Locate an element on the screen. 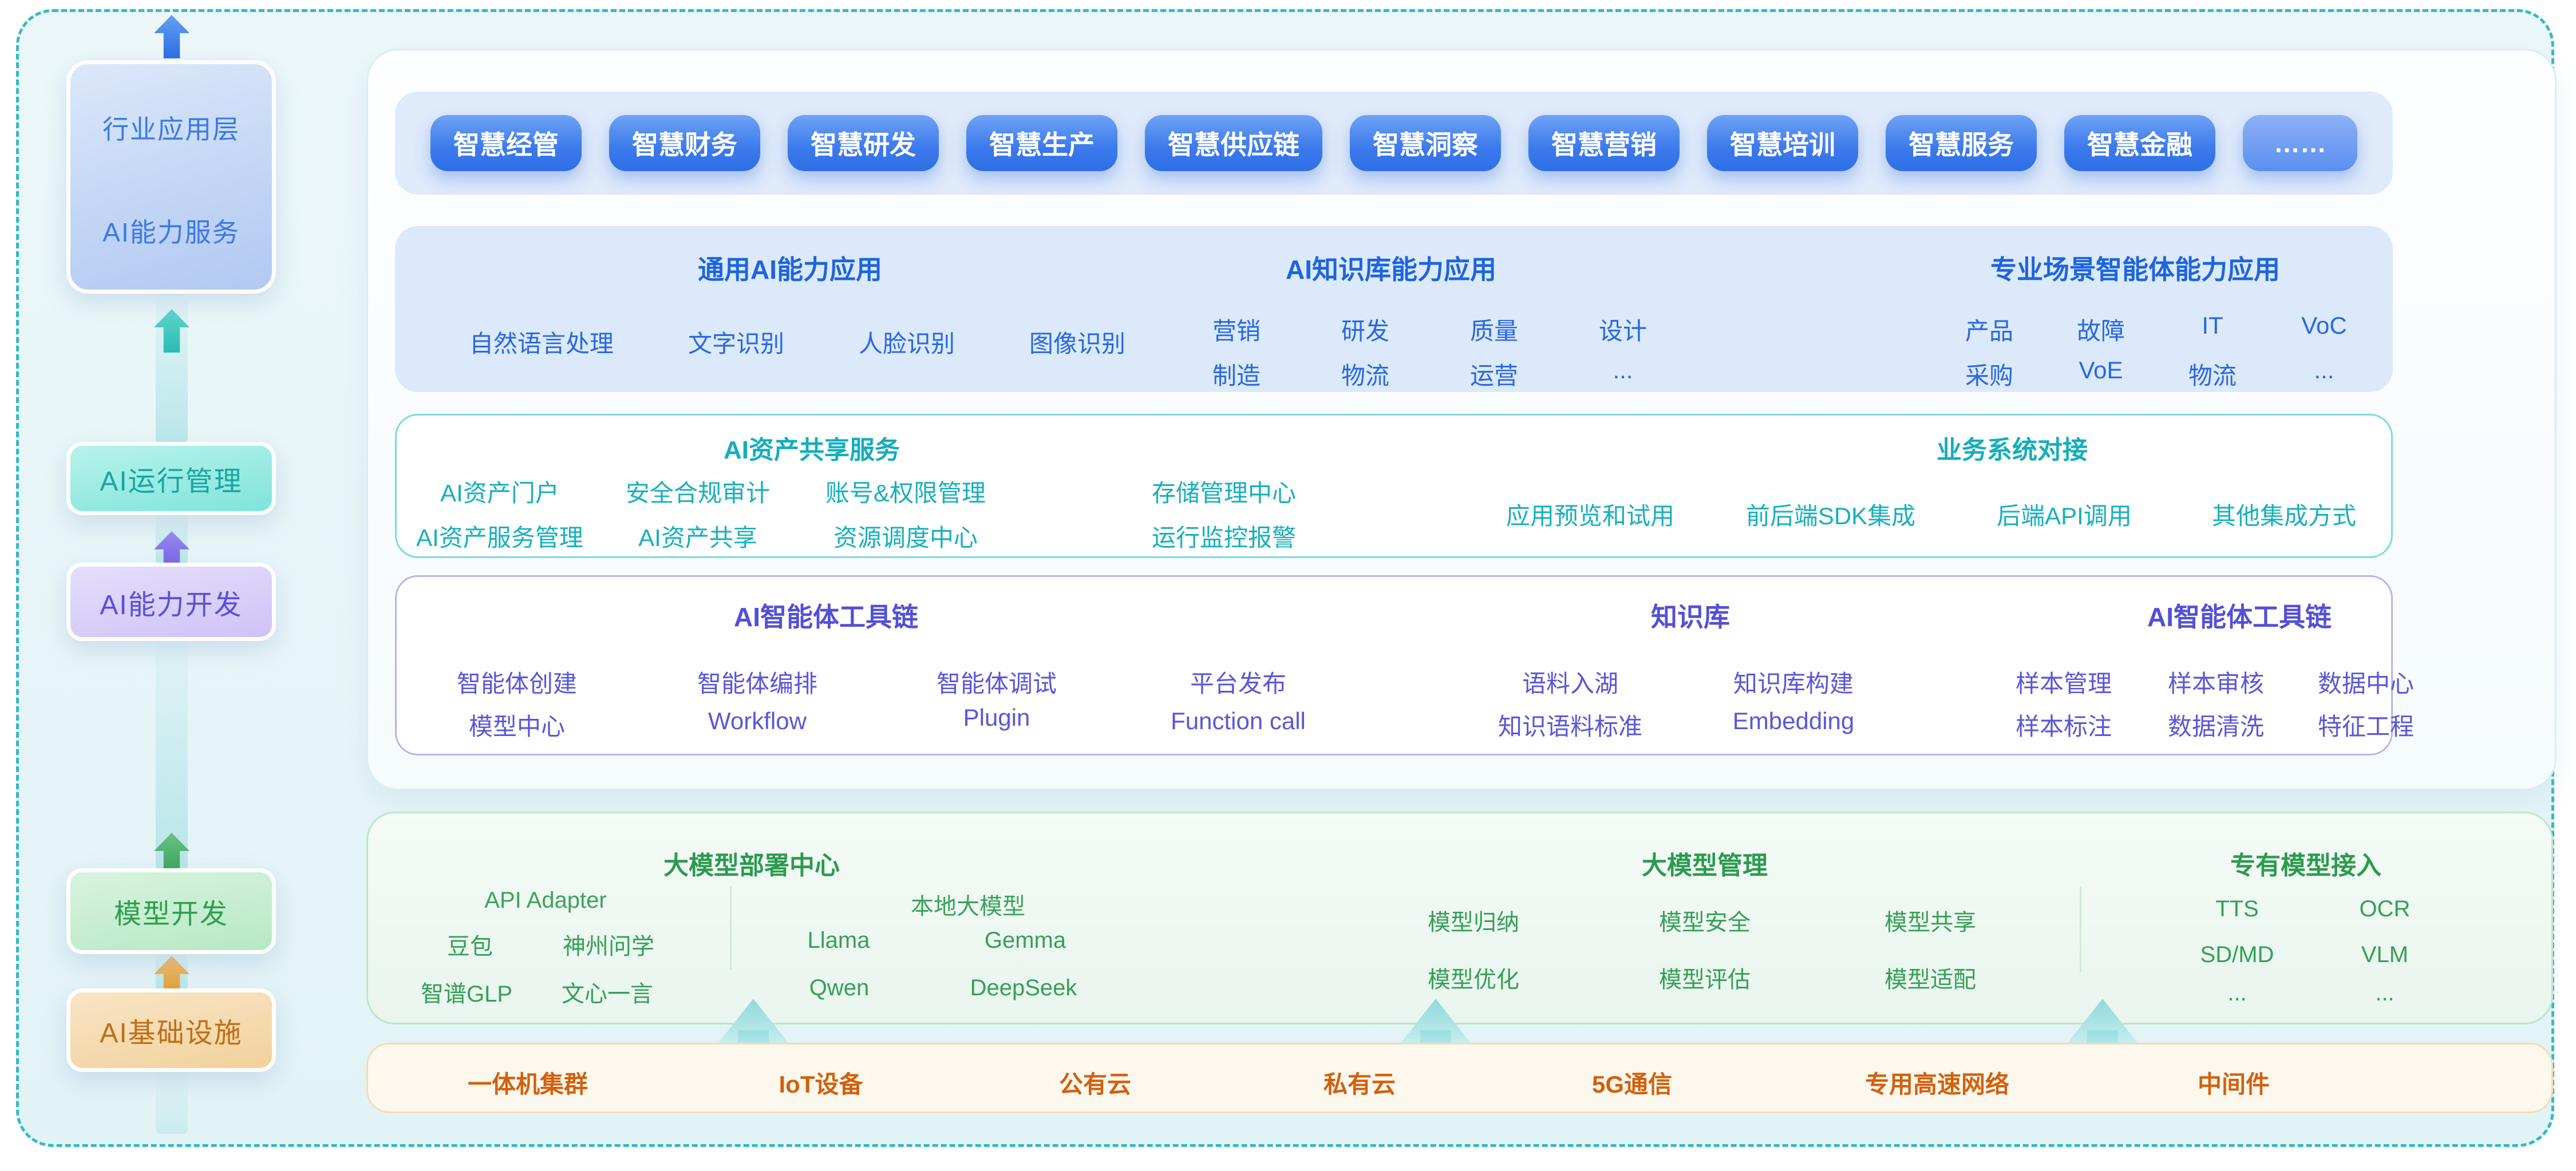  model-item: Gemma is located at coordinates (1025, 940).